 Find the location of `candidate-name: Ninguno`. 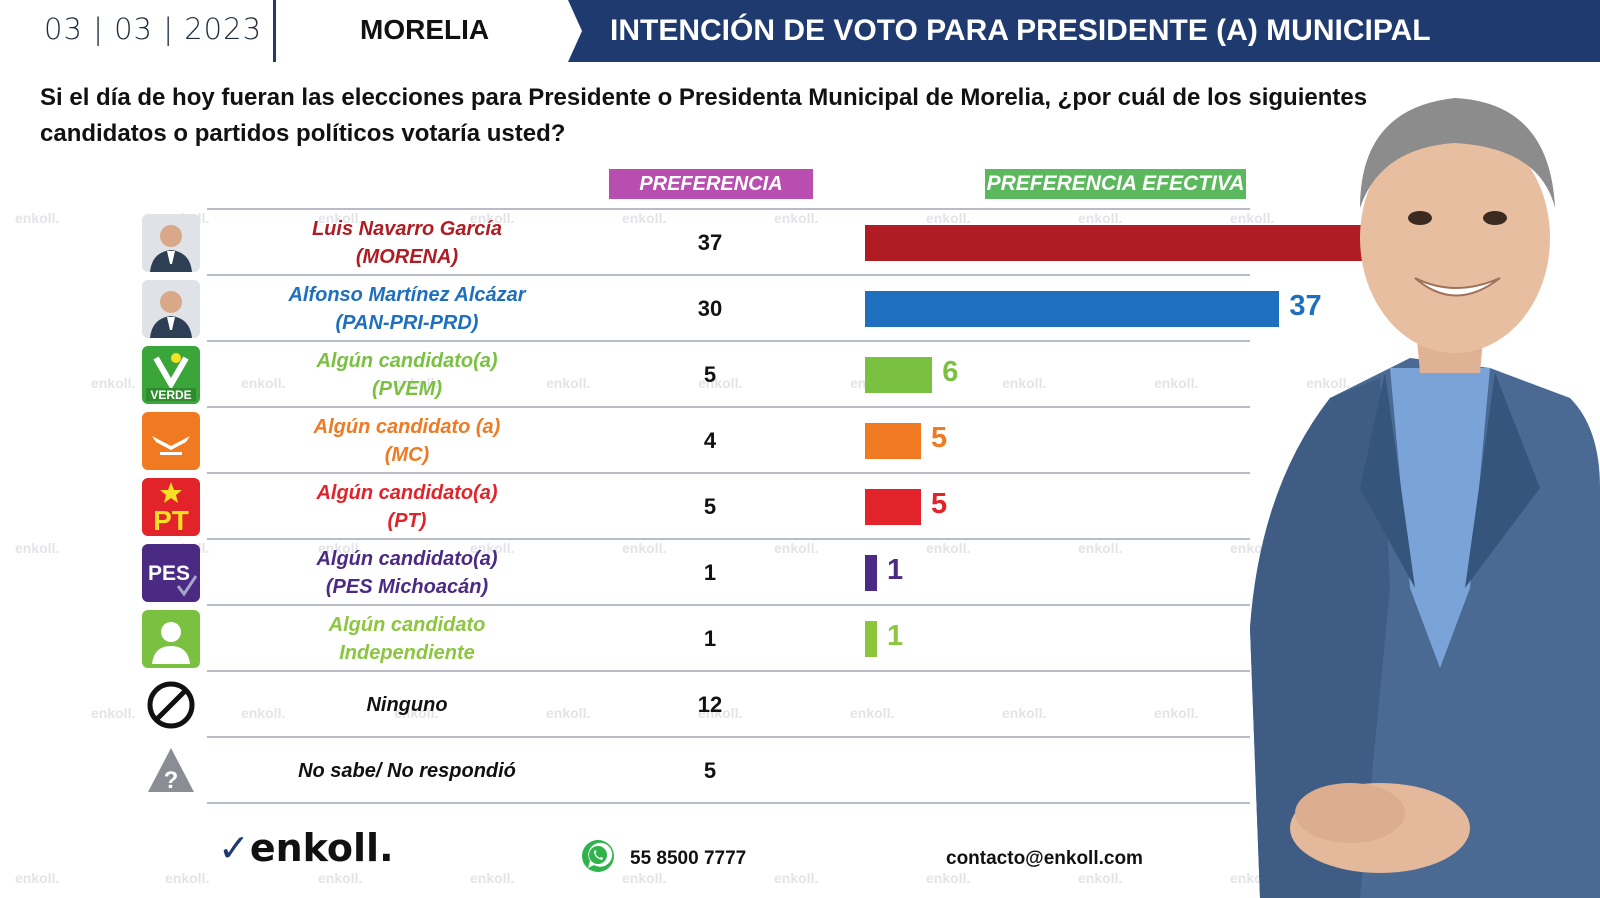

candidate-name: Ninguno is located at coordinates (407, 705).